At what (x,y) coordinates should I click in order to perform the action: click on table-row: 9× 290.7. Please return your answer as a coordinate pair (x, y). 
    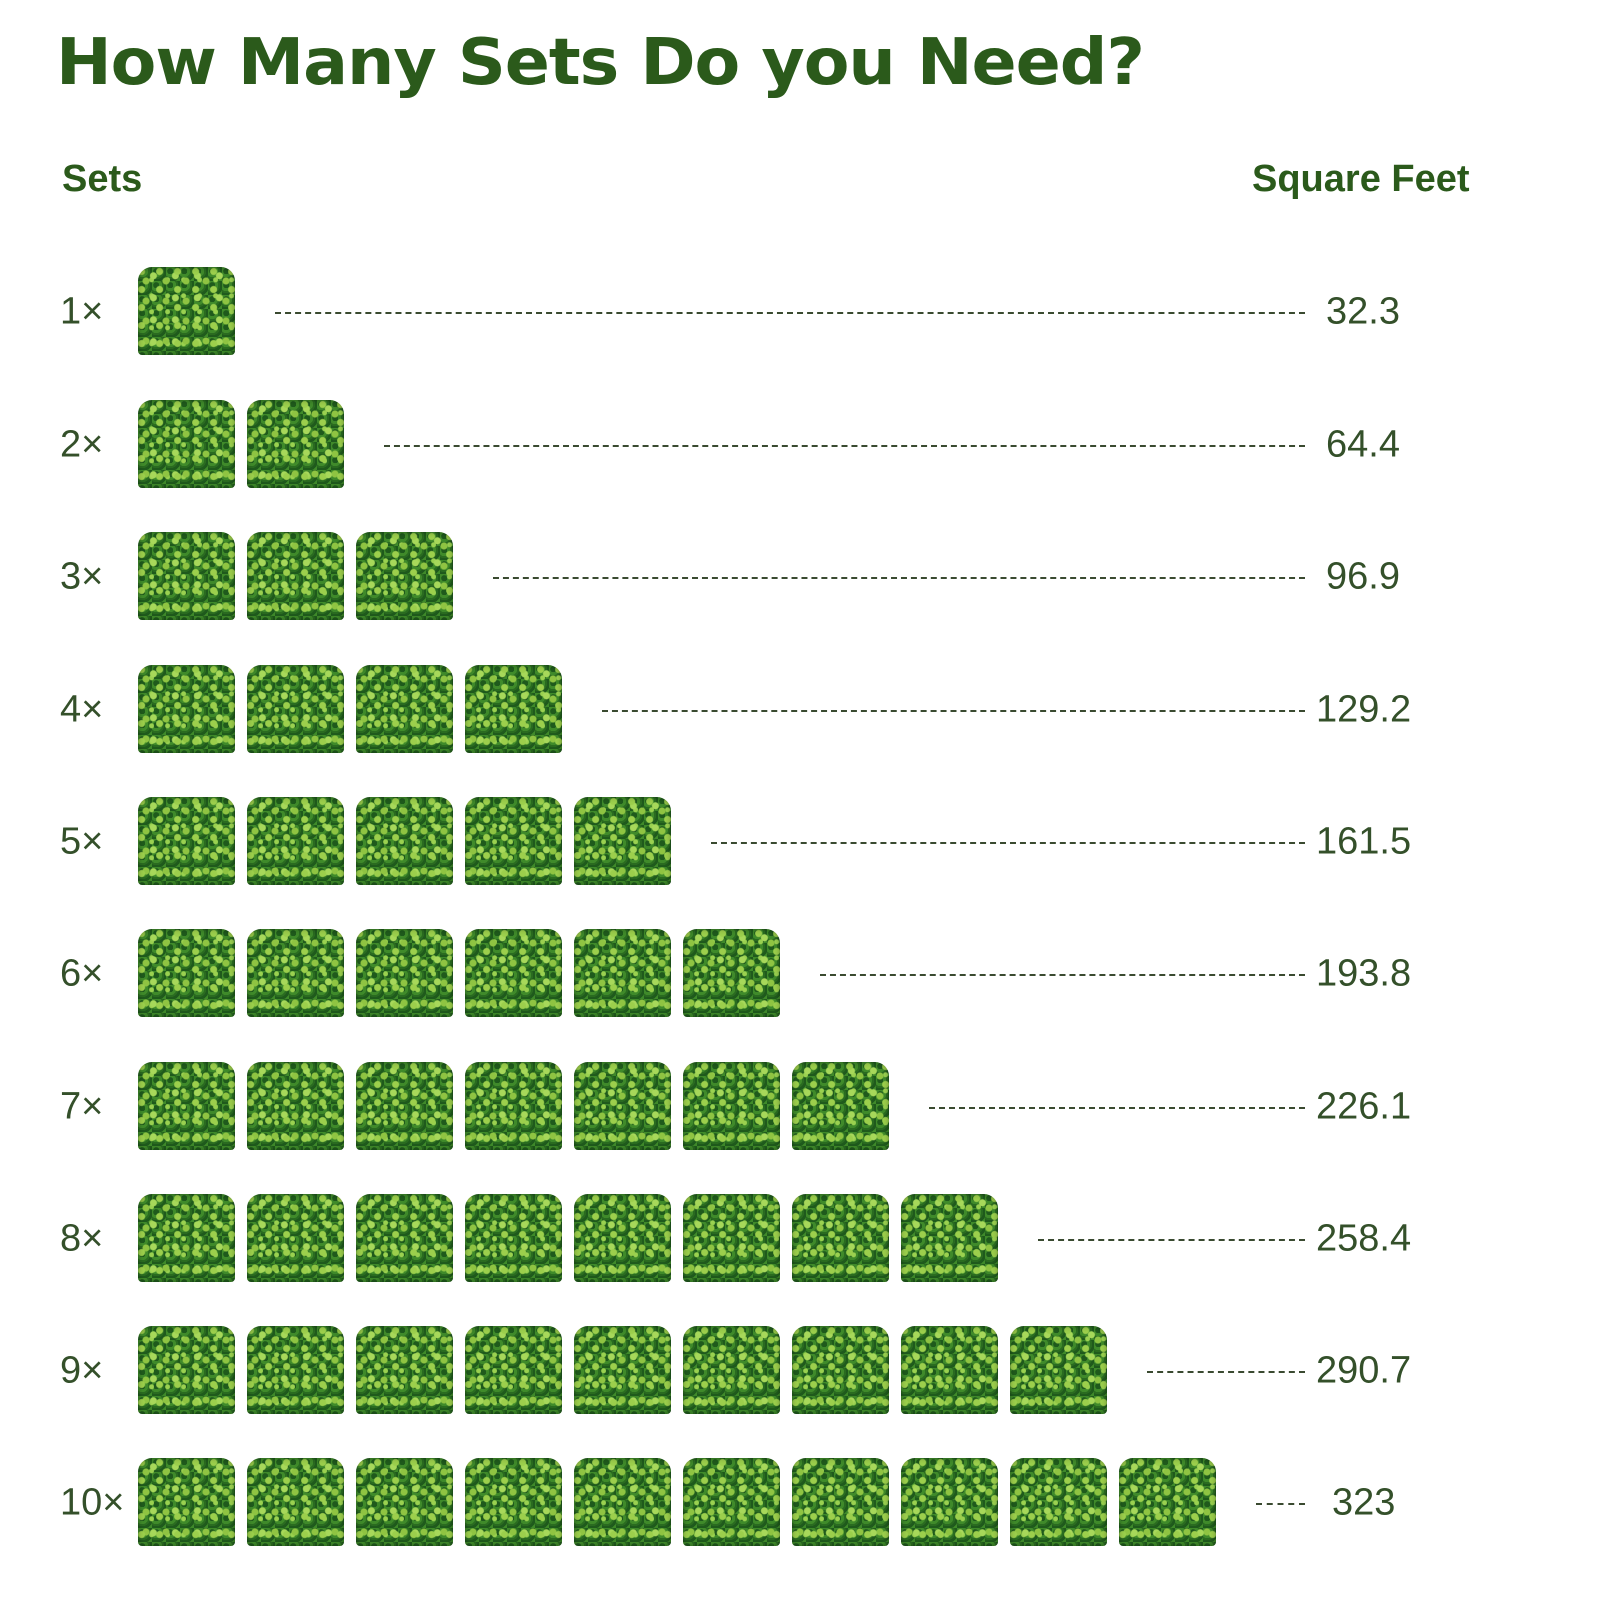
    Looking at the image, I should click on (800, 1371).